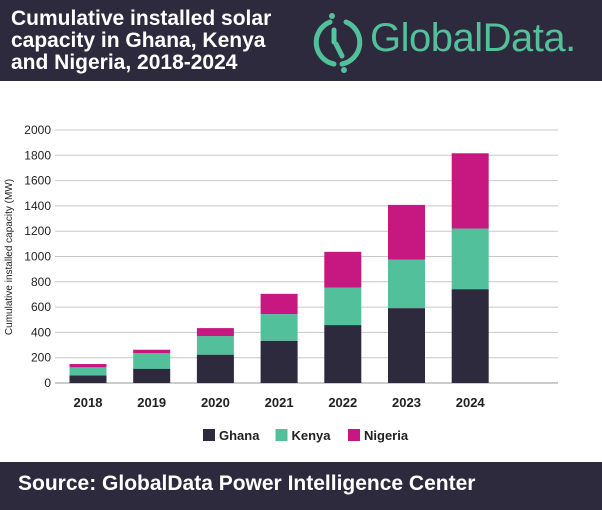 Image resolution: width=602 pixels, height=510 pixels. I want to click on x-tick-label: 2023, so click(406, 402).